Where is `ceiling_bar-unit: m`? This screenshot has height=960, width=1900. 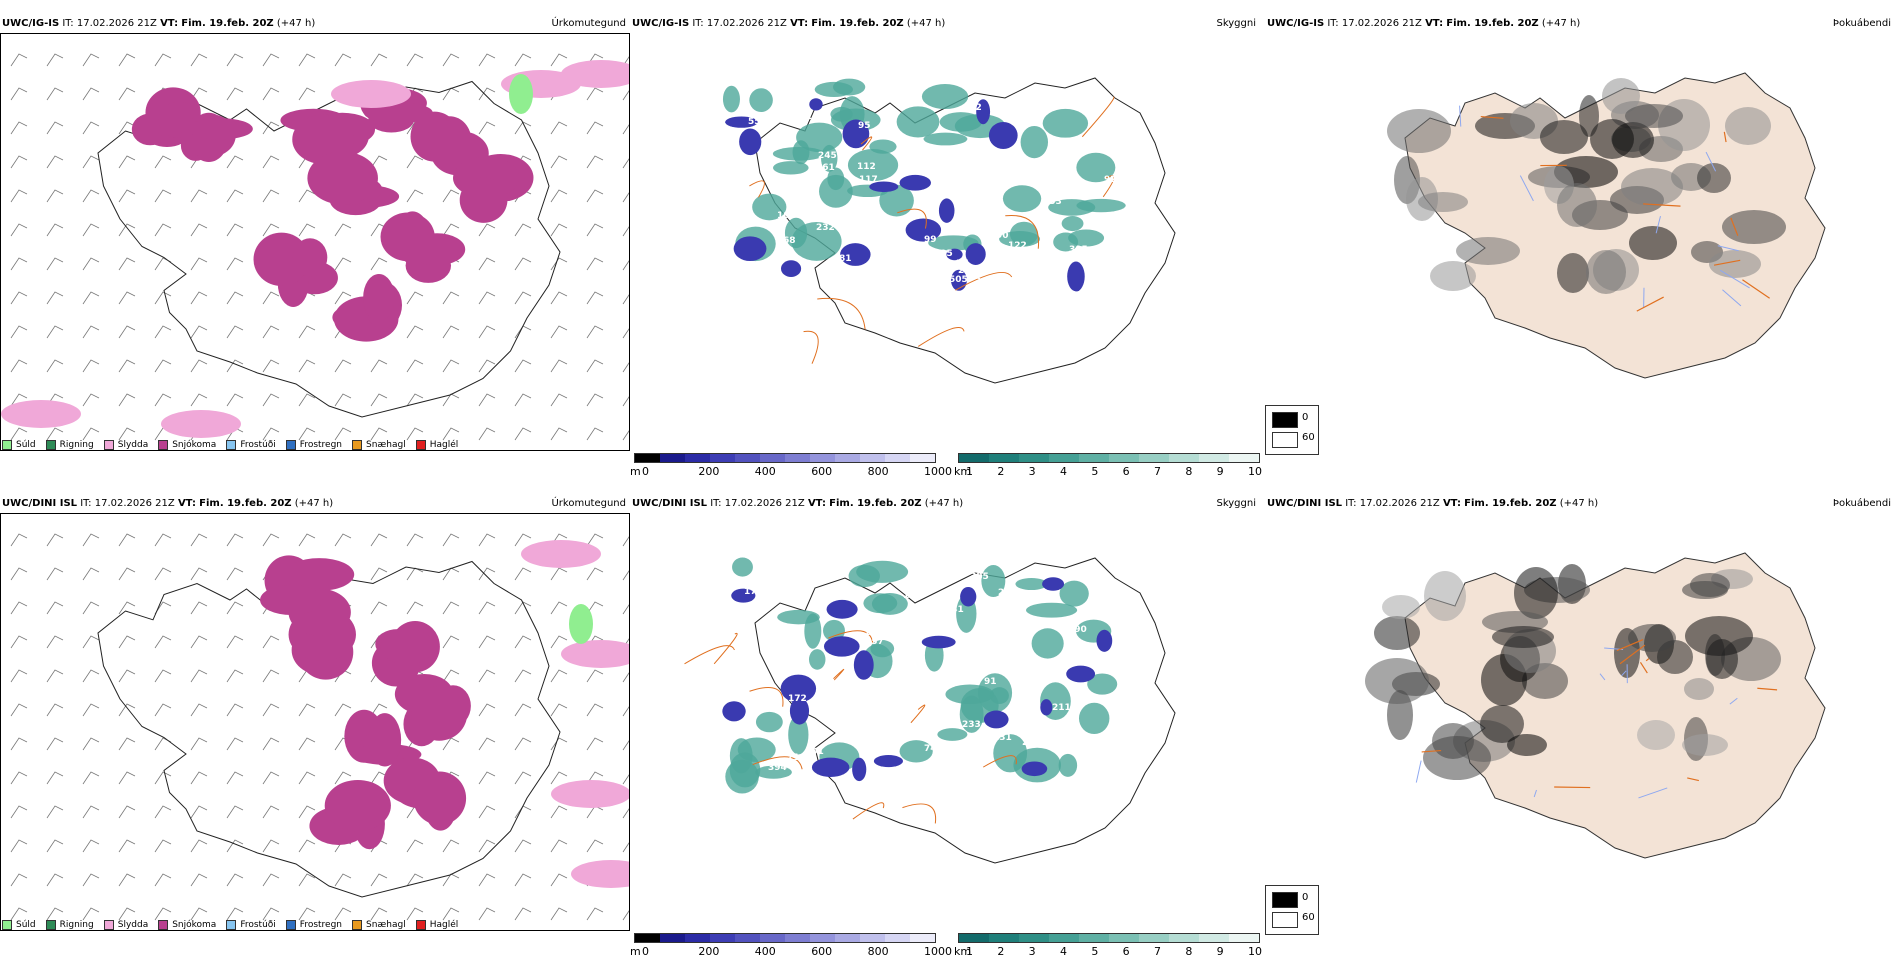
ceiling_bar-unit: m is located at coordinates (635, 951).